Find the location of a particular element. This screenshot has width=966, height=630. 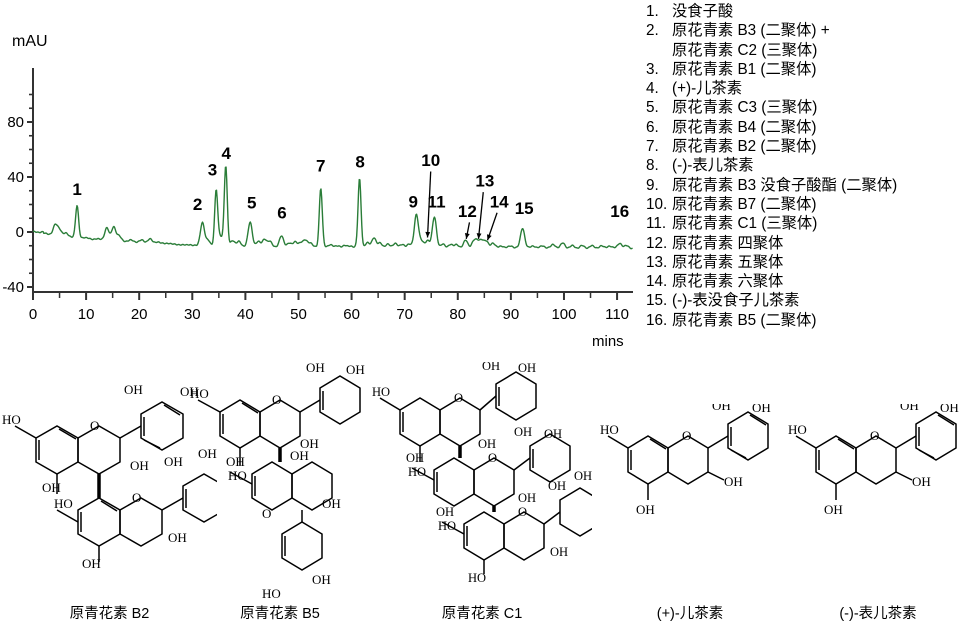

peak-leader-arrowhead is located at coordinates (489, 237).